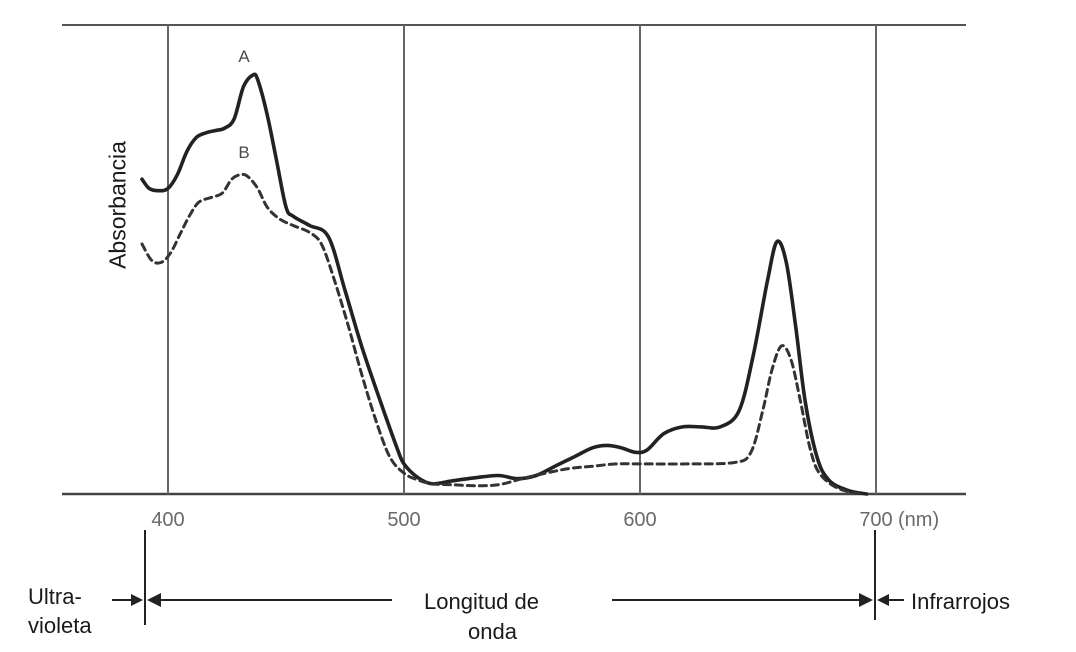  Describe the element at coordinates (961, 601) in the screenshot. I see `infrared-label: Infrarrojos` at that location.